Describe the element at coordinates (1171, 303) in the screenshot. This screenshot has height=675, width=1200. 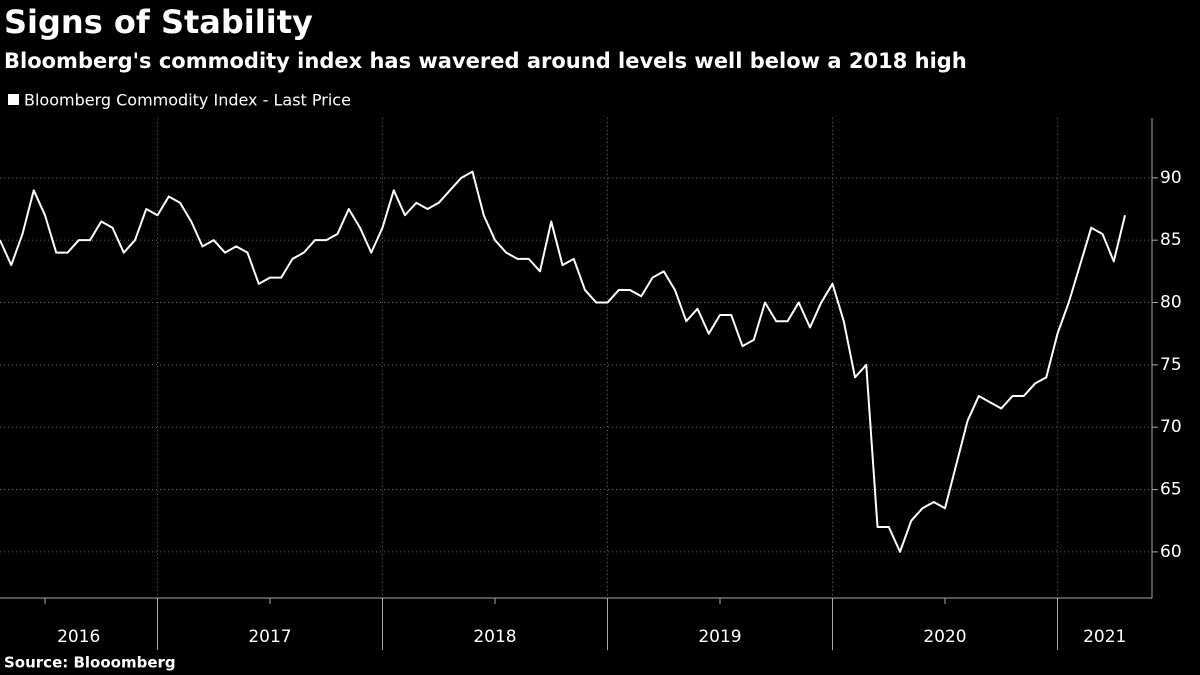
I see `y-tick-label: 80` at that location.